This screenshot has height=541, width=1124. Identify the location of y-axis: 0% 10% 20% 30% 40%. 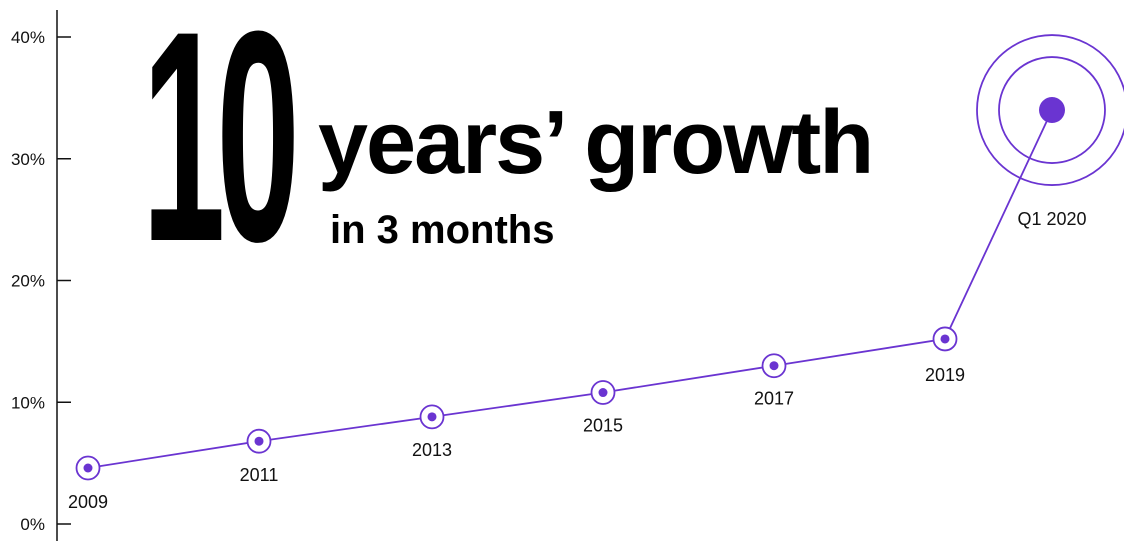
(41, 275).